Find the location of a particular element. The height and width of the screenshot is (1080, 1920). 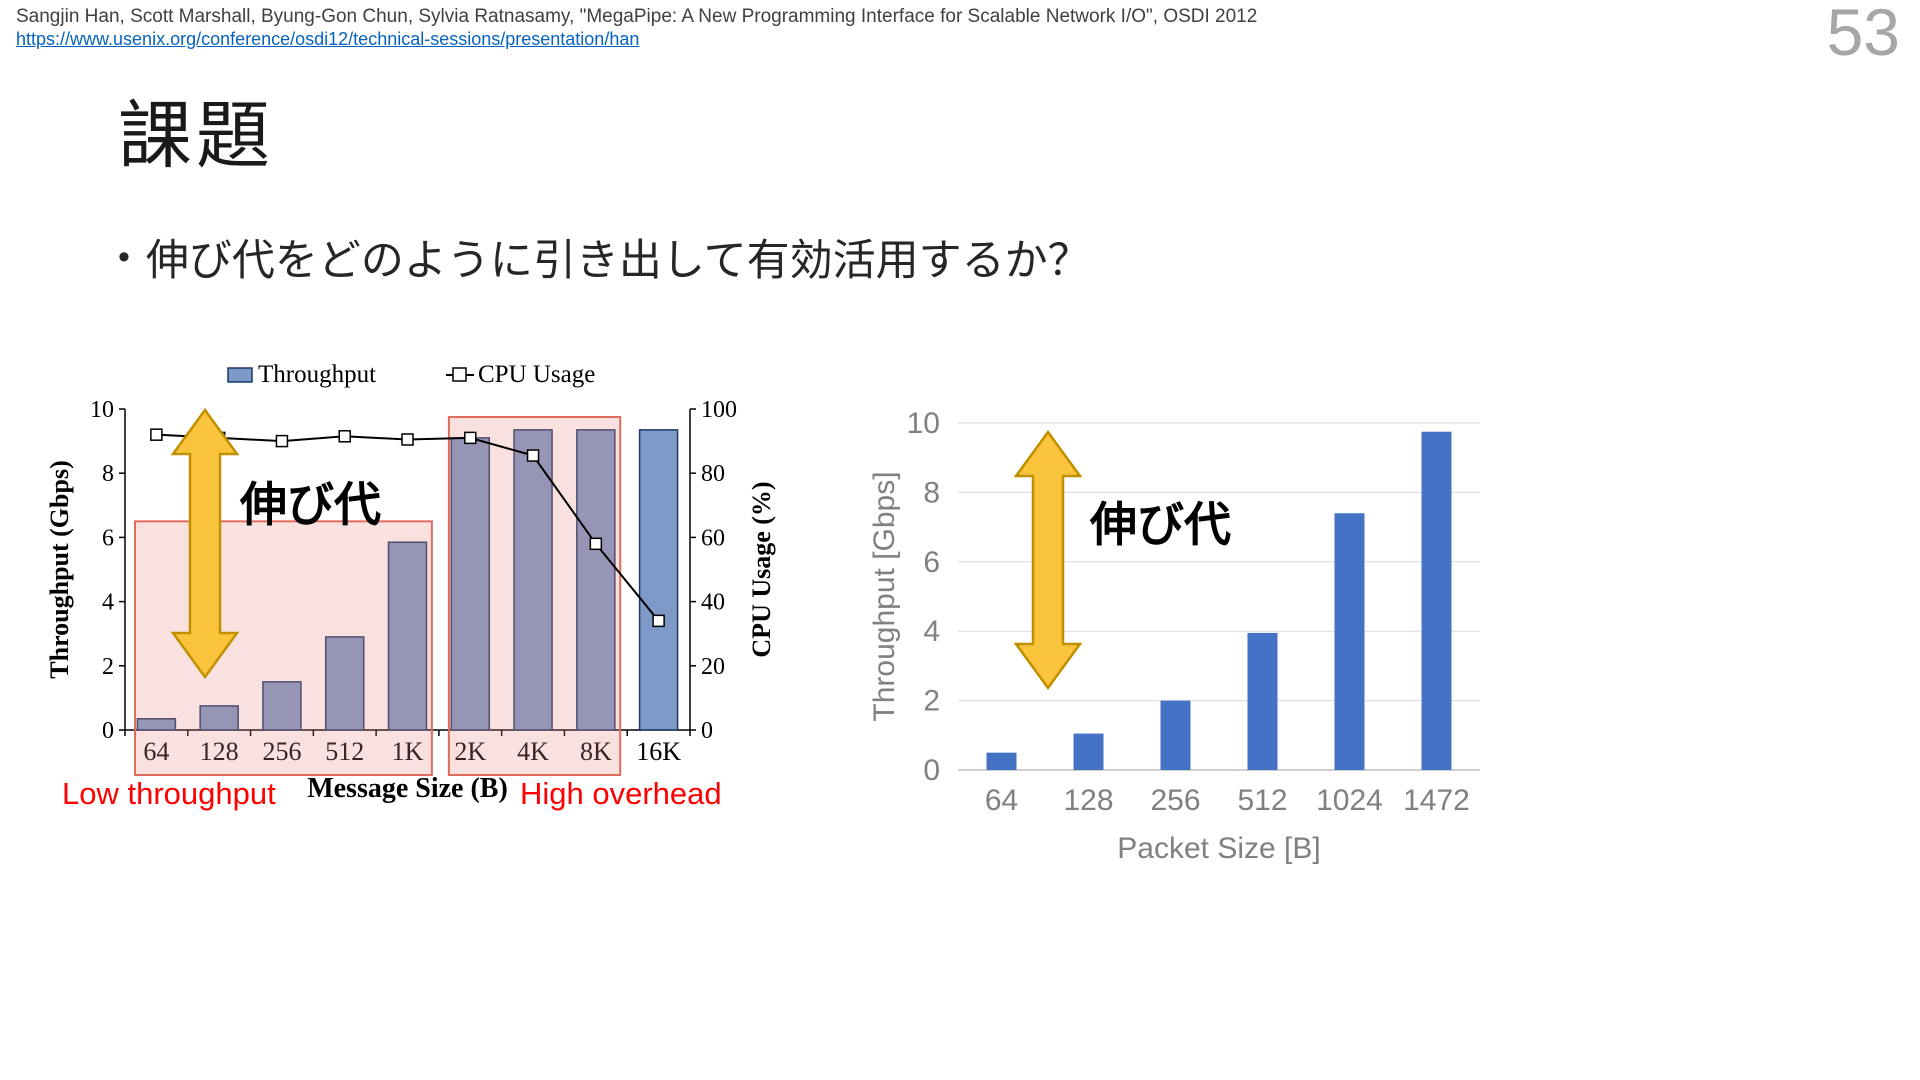

y2-tick-label: 20 is located at coordinates (713, 667).